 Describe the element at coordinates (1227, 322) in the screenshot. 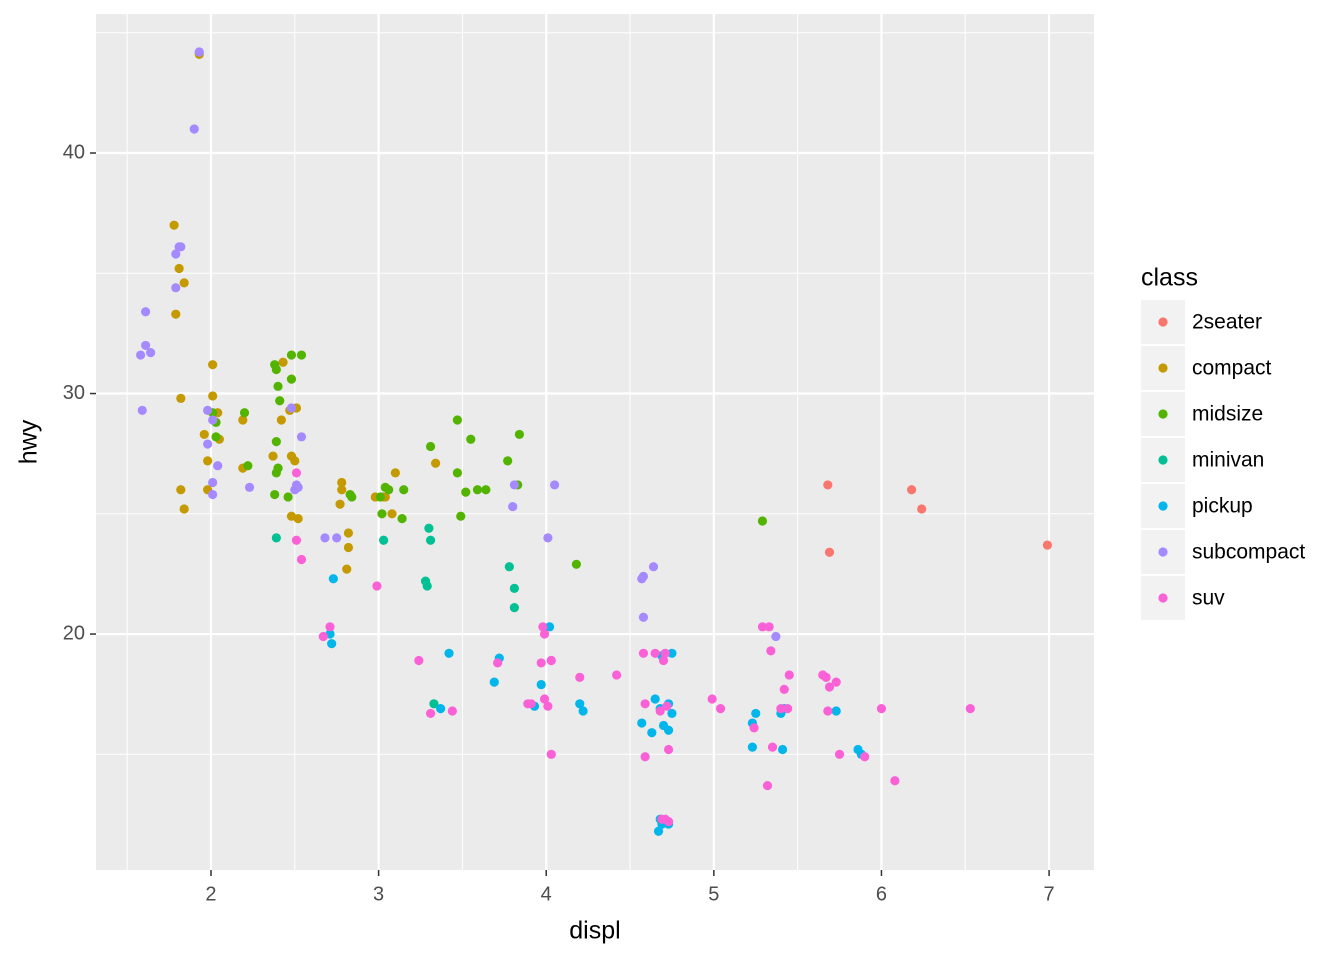

I see `legend-label: 2seater` at that location.